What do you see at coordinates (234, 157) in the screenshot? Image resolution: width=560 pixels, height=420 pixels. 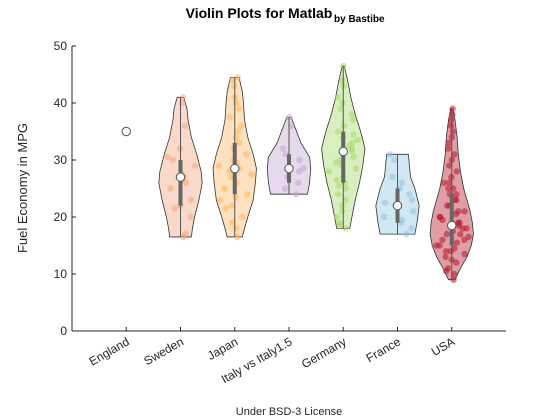 I see `violin-japan` at bounding box center [234, 157].